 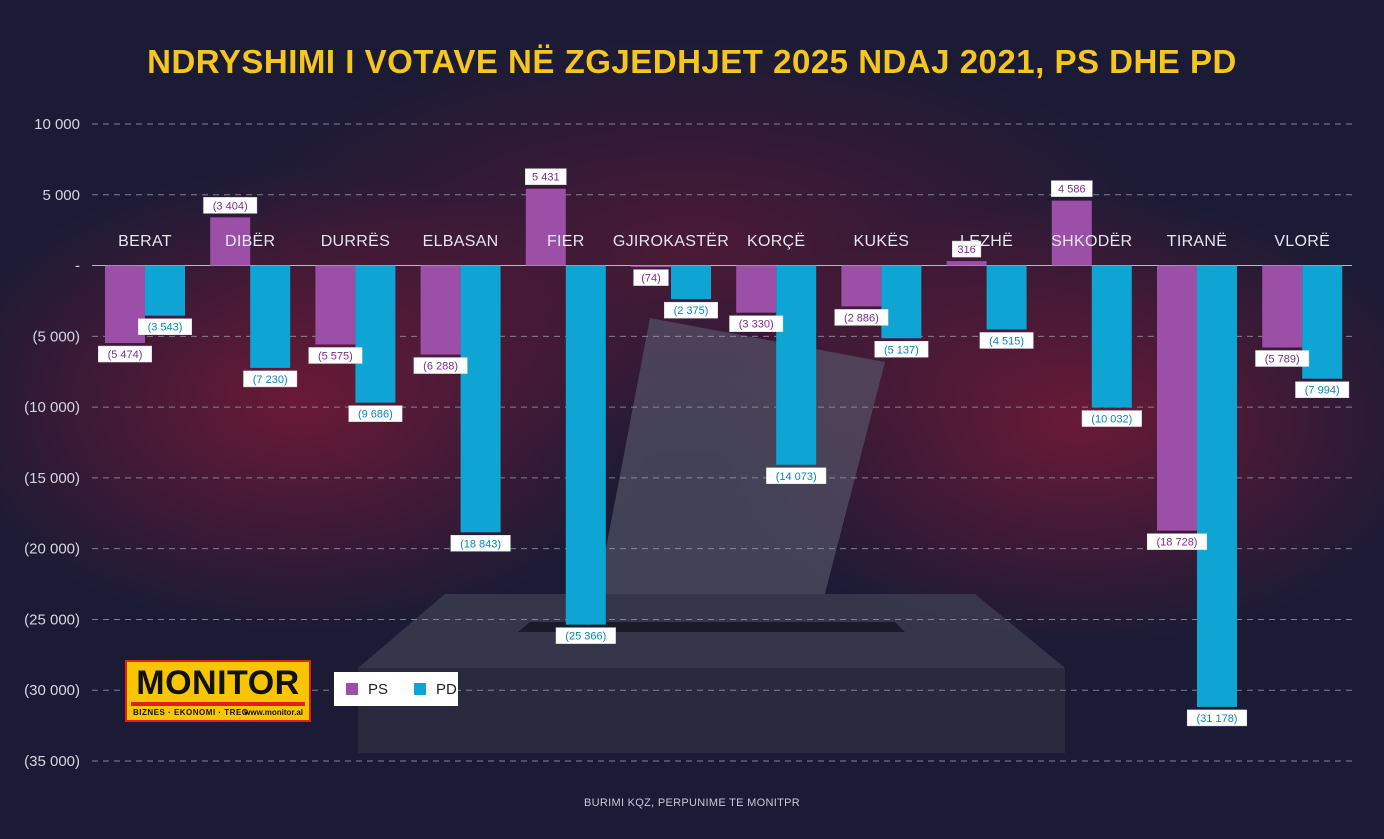 I want to click on bar-label-text: (3 330), so click(x=756, y=325).